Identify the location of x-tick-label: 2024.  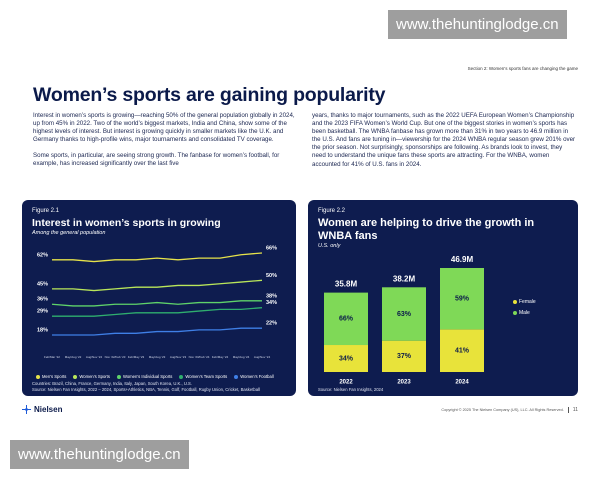
(462, 383).